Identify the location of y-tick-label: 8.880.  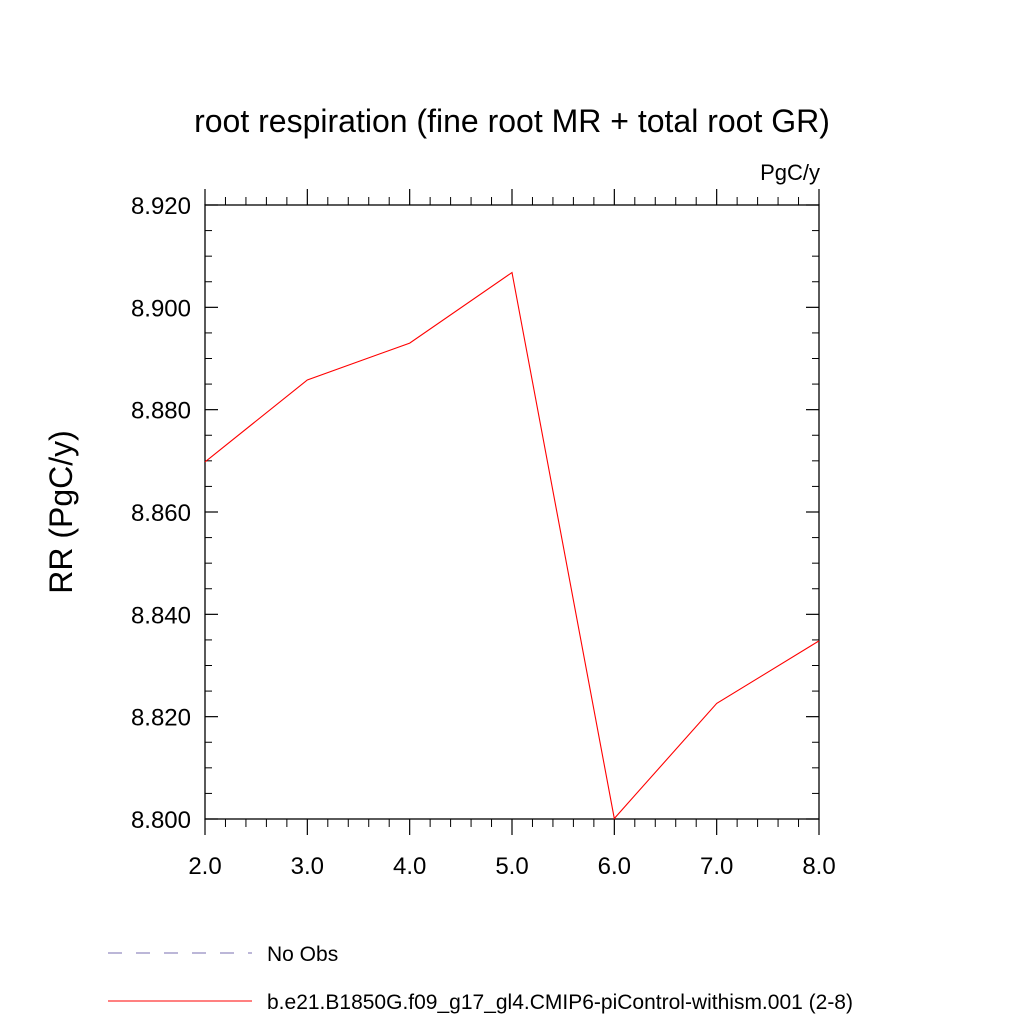
(161, 411).